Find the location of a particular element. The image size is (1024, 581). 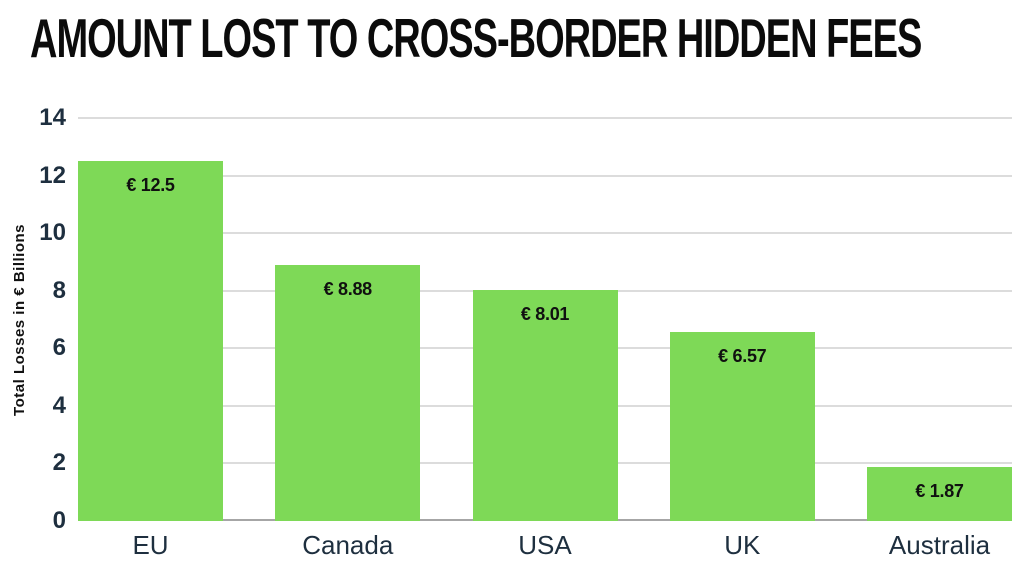

x-axis-category-labels: EU Canada USA UK Australia is located at coordinates (545, 545).